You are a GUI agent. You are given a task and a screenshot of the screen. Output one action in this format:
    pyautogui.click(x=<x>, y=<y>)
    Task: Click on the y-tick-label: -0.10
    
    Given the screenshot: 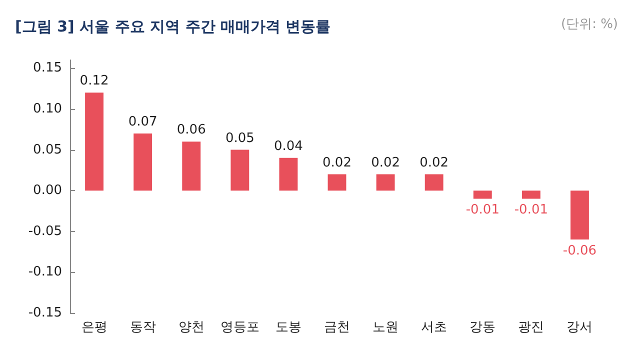 What is the action you would take?
    pyautogui.click(x=45, y=272)
    